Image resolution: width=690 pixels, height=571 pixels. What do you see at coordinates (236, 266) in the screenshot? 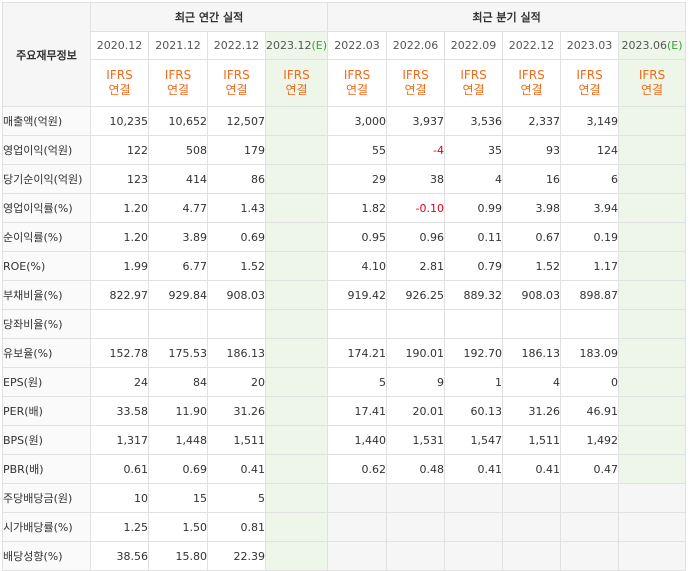
I see `value-cell: 1.52` at bounding box center [236, 266].